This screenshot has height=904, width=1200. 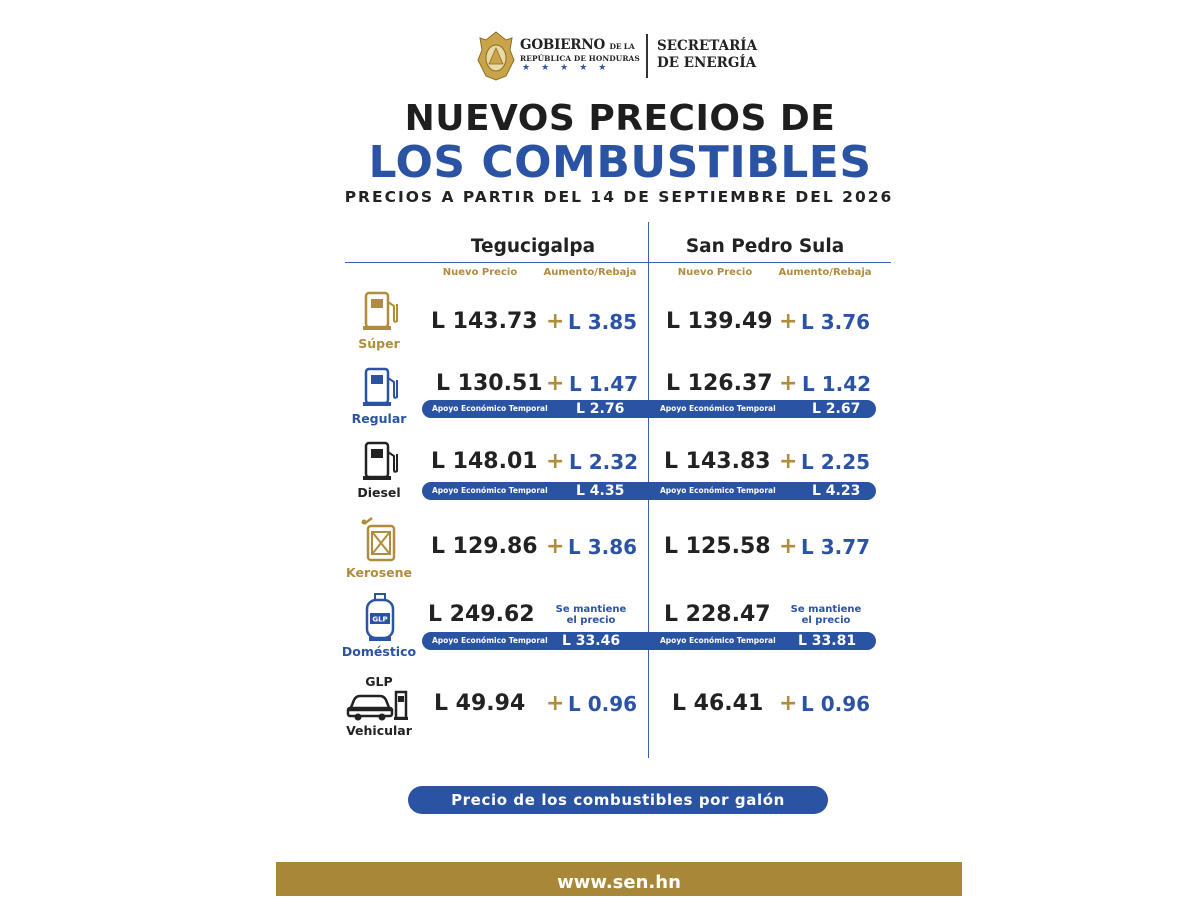 What do you see at coordinates (647, 56) in the screenshot?
I see `logo-divider` at bounding box center [647, 56].